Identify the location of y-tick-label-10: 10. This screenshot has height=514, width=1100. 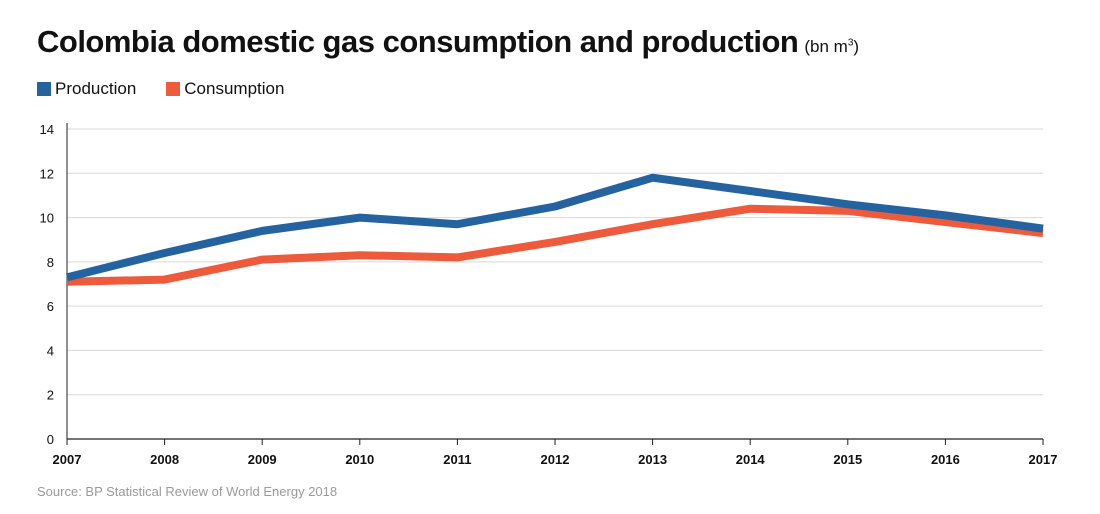
(47, 218).